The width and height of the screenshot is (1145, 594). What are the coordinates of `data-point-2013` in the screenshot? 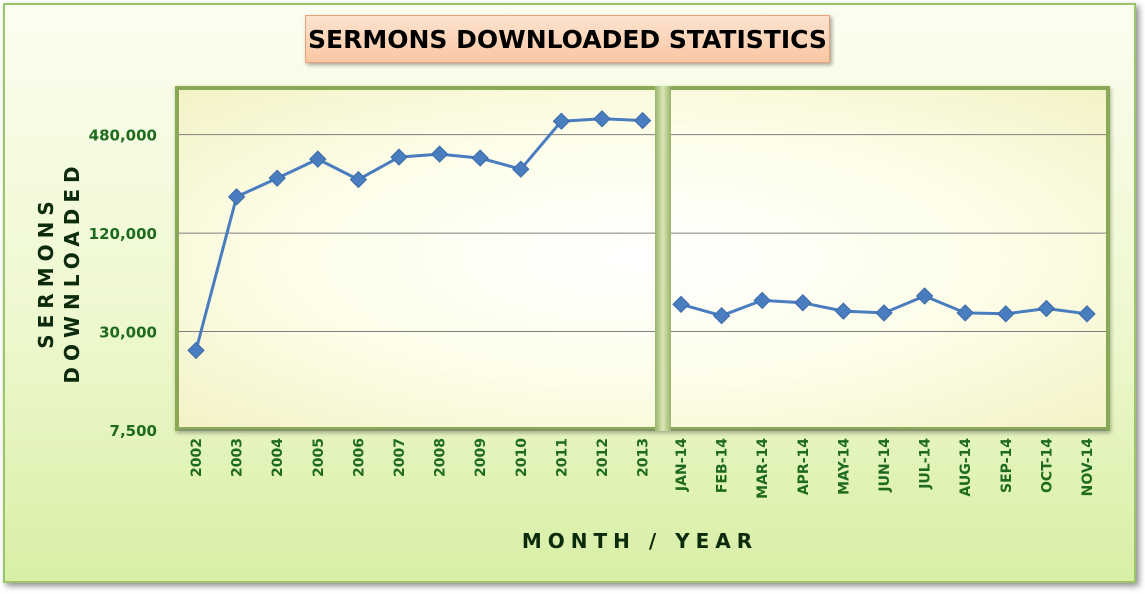 It's located at (642, 120).